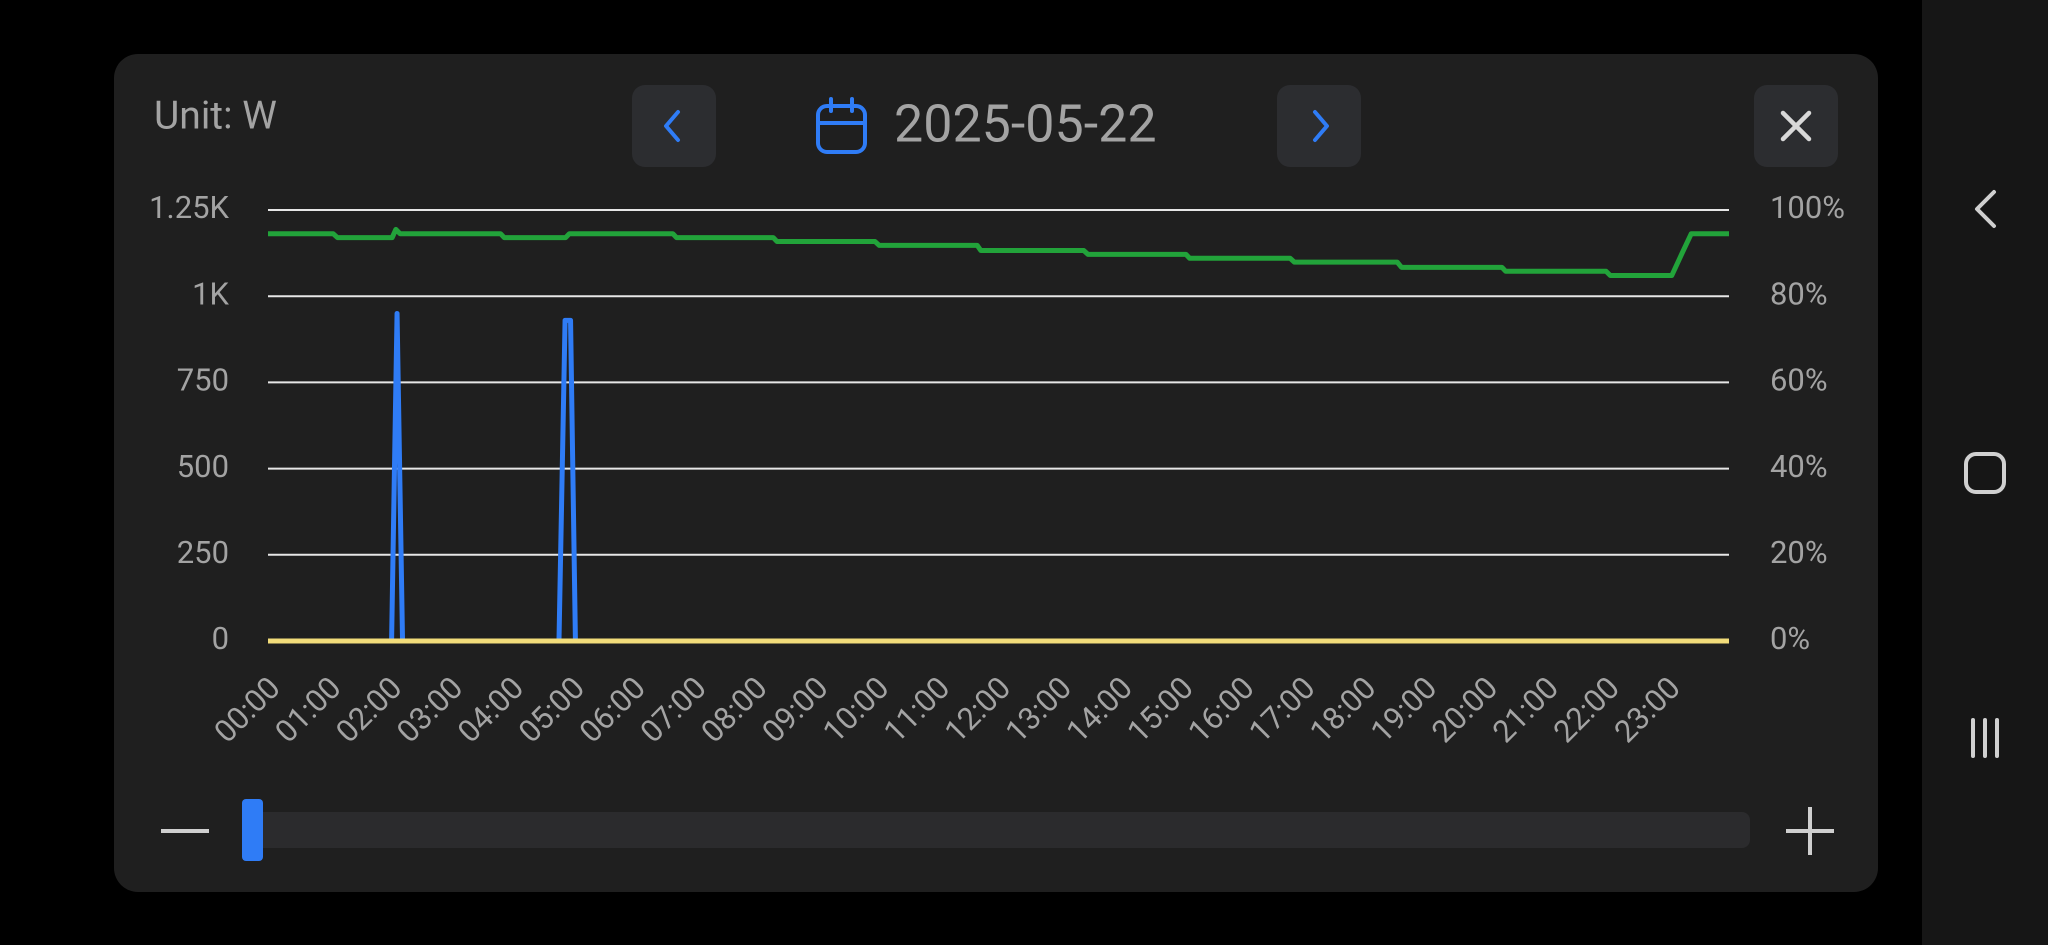 This screenshot has height=945, width=2048. Describe the element at coordinates (252, 830) in the screenshot. I see `zoom-slider-thumb` at that location.